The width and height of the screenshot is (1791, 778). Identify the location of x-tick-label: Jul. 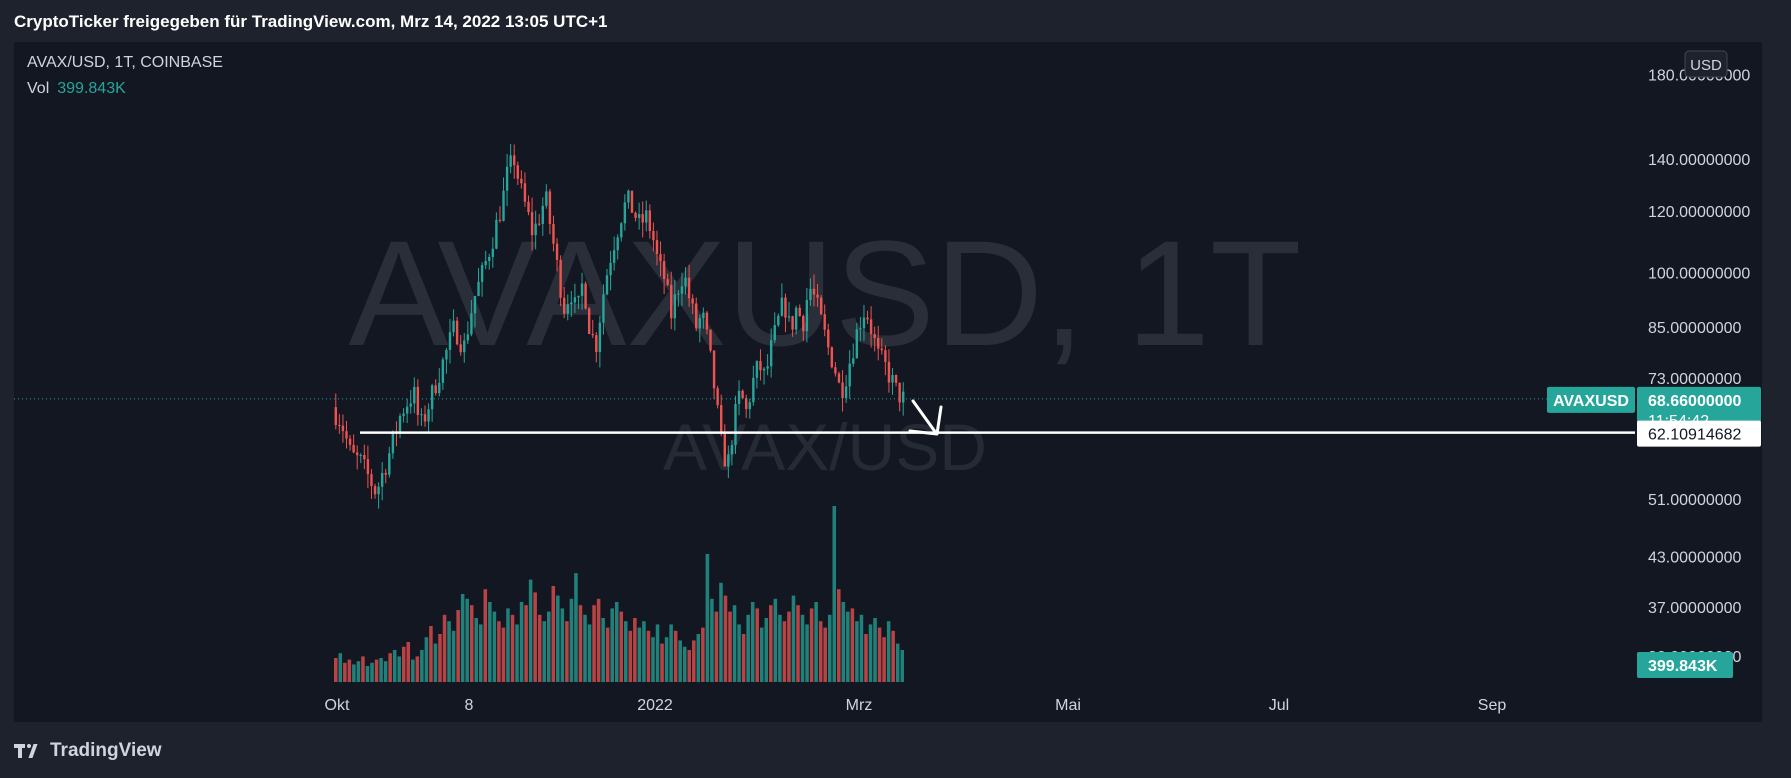
(1279, 705).